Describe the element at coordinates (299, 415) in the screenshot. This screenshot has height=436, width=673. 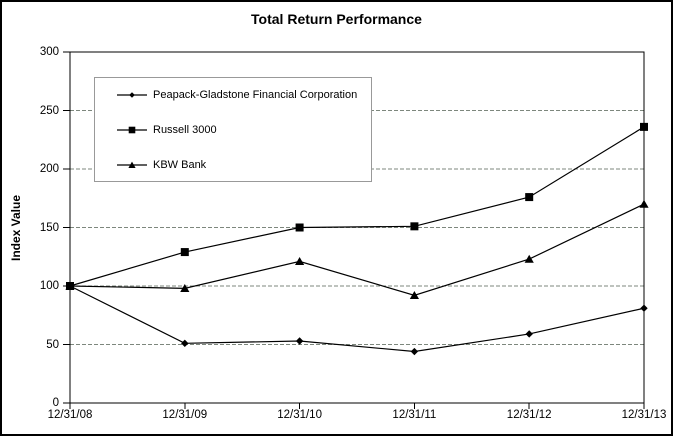
I see `x-tick-label: 12/31/10` at that location.